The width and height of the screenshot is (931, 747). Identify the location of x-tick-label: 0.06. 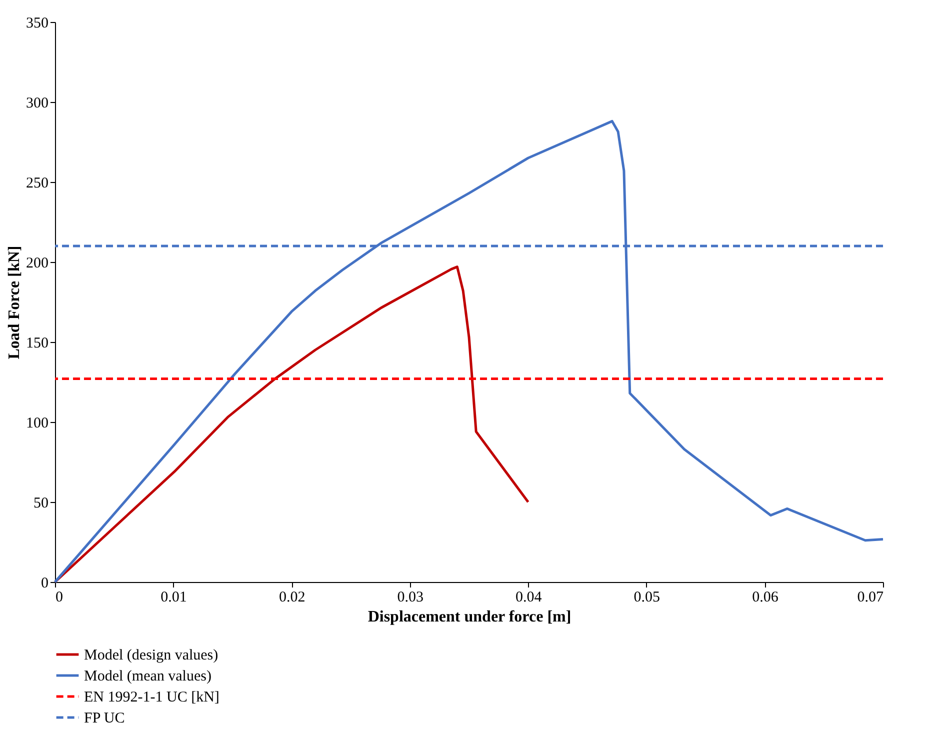
(765, 598).